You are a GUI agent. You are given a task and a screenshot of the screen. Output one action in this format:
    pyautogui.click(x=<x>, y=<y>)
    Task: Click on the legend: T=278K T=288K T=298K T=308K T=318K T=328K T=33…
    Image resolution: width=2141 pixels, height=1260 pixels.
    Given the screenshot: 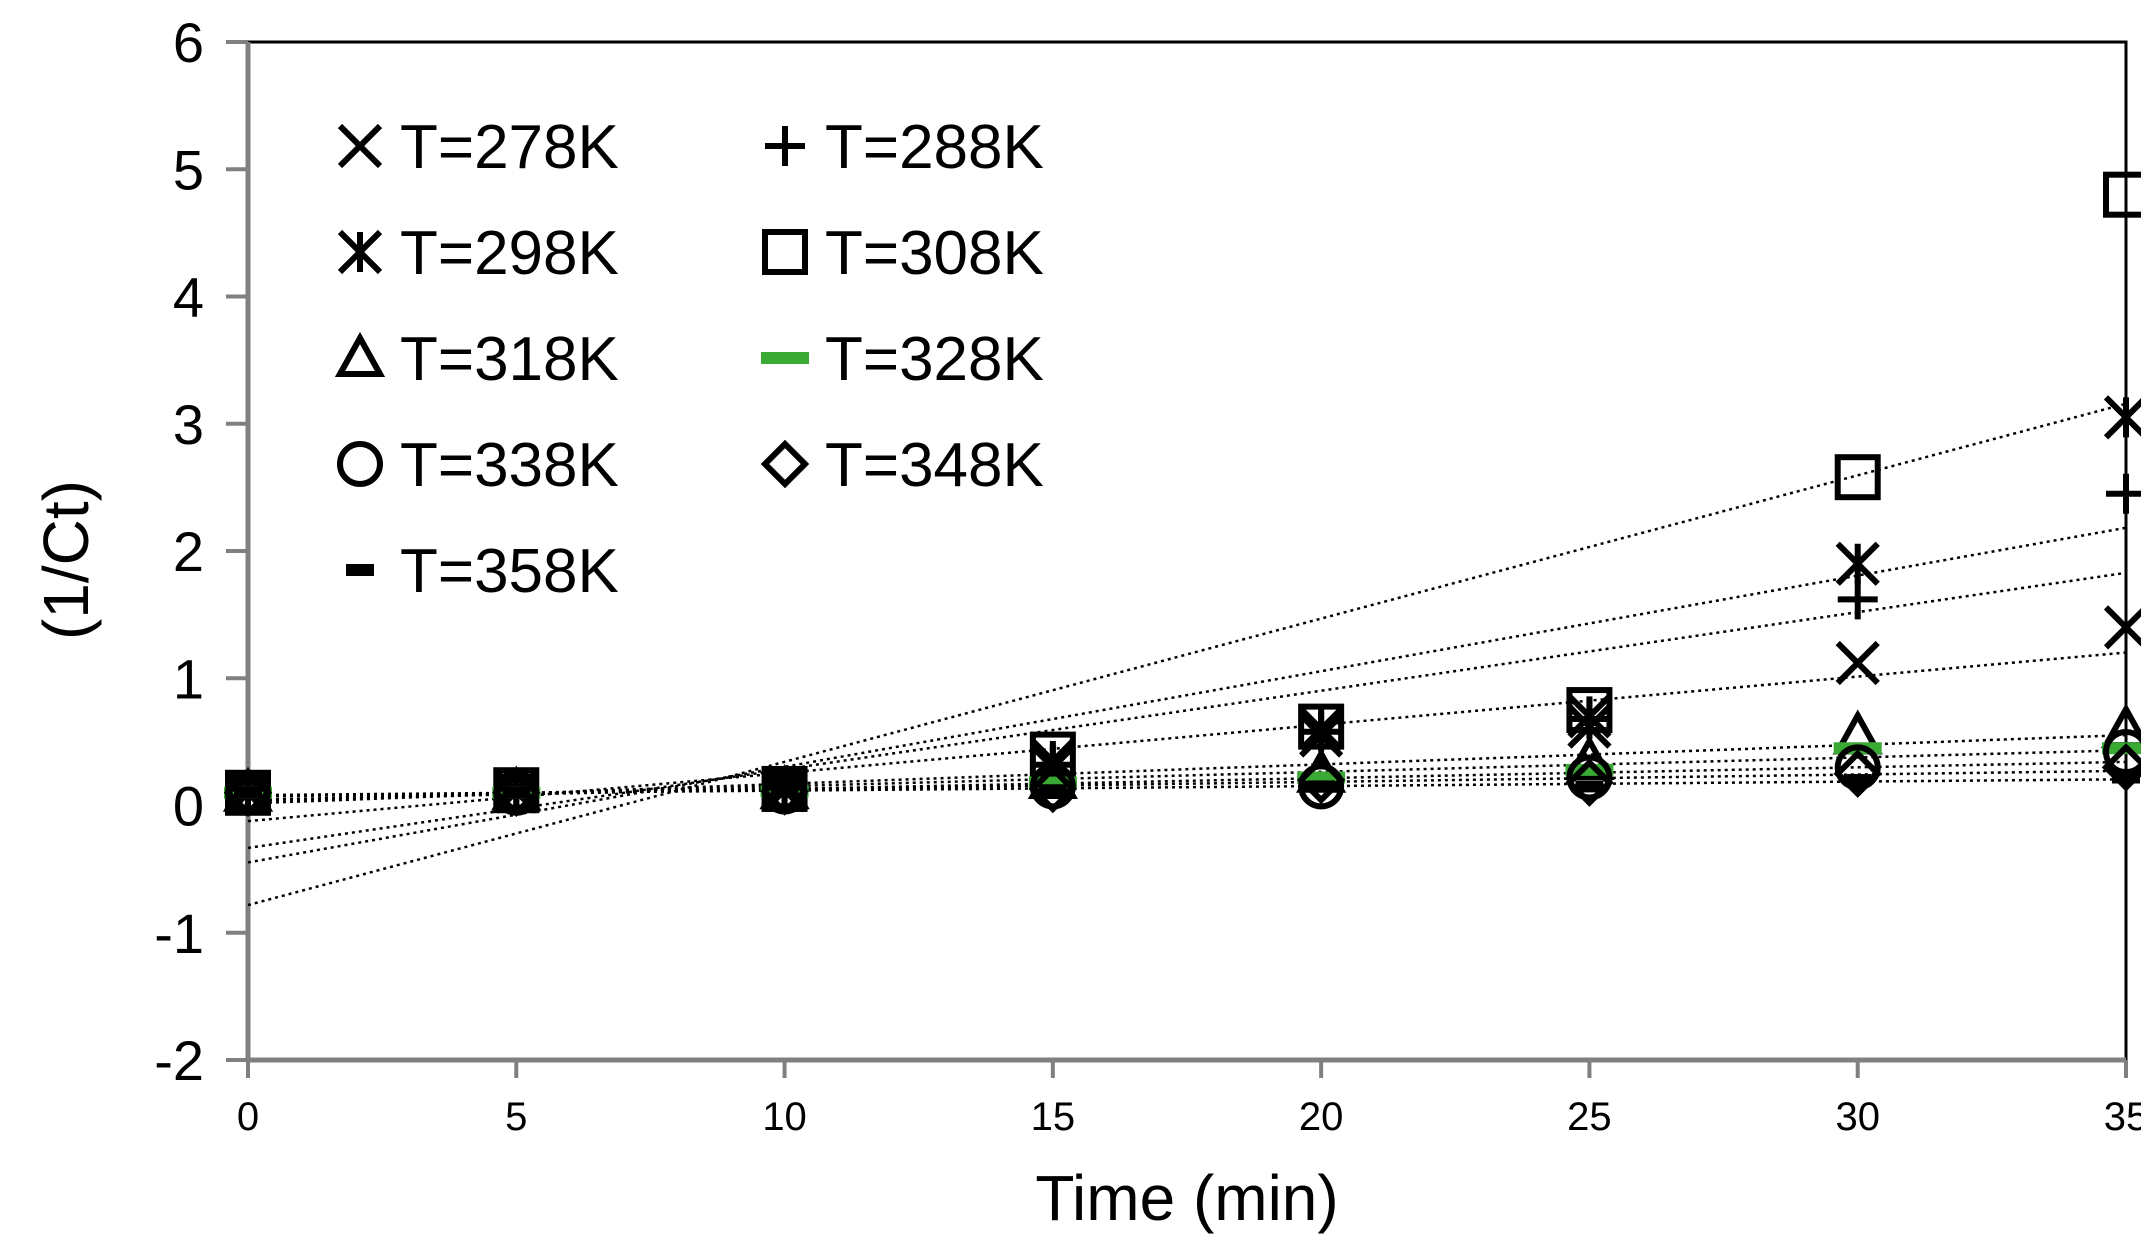 What is the action you would take?
    pyautogui.click(x=689, y=359)
    